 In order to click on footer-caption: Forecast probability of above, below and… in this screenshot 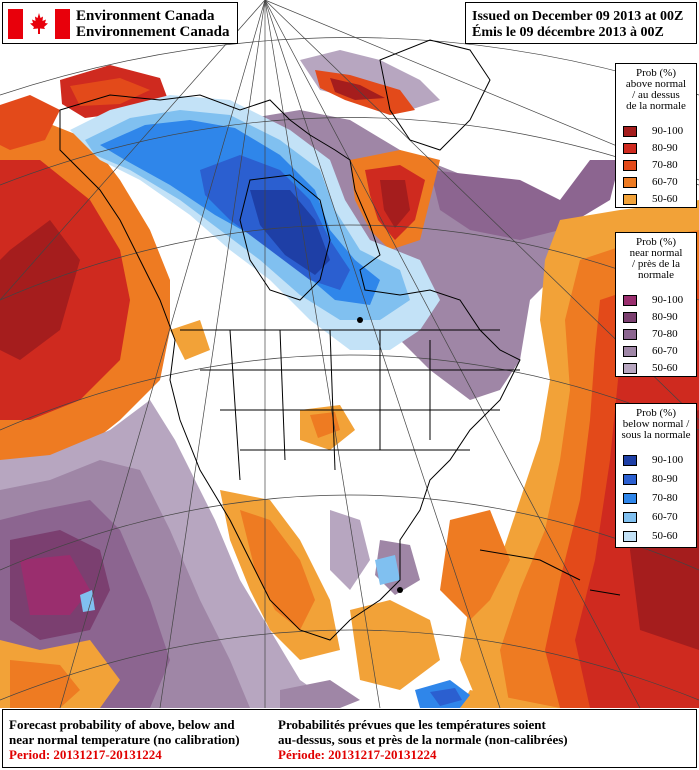, I will do `click(349, 738)`.